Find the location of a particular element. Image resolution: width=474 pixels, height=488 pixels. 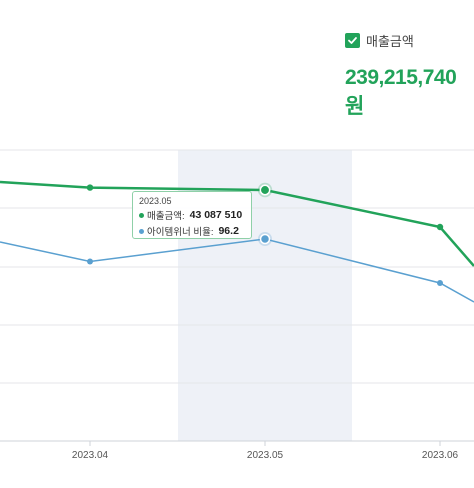

legend-sales: 매출금액 is located at coordinates (379, 40).